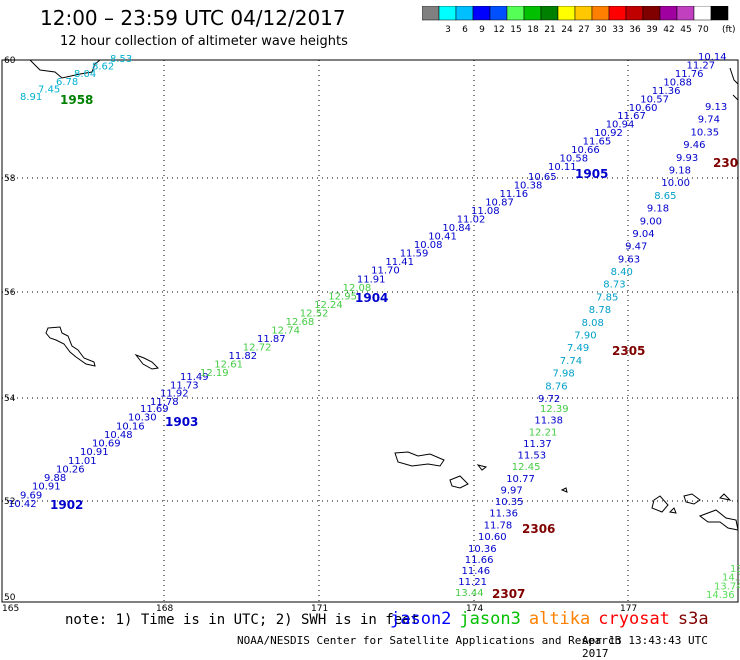  Describe the element at coordinates (174, 394) in the screenshot. I see `wave-height-value: 11.92` at that location.